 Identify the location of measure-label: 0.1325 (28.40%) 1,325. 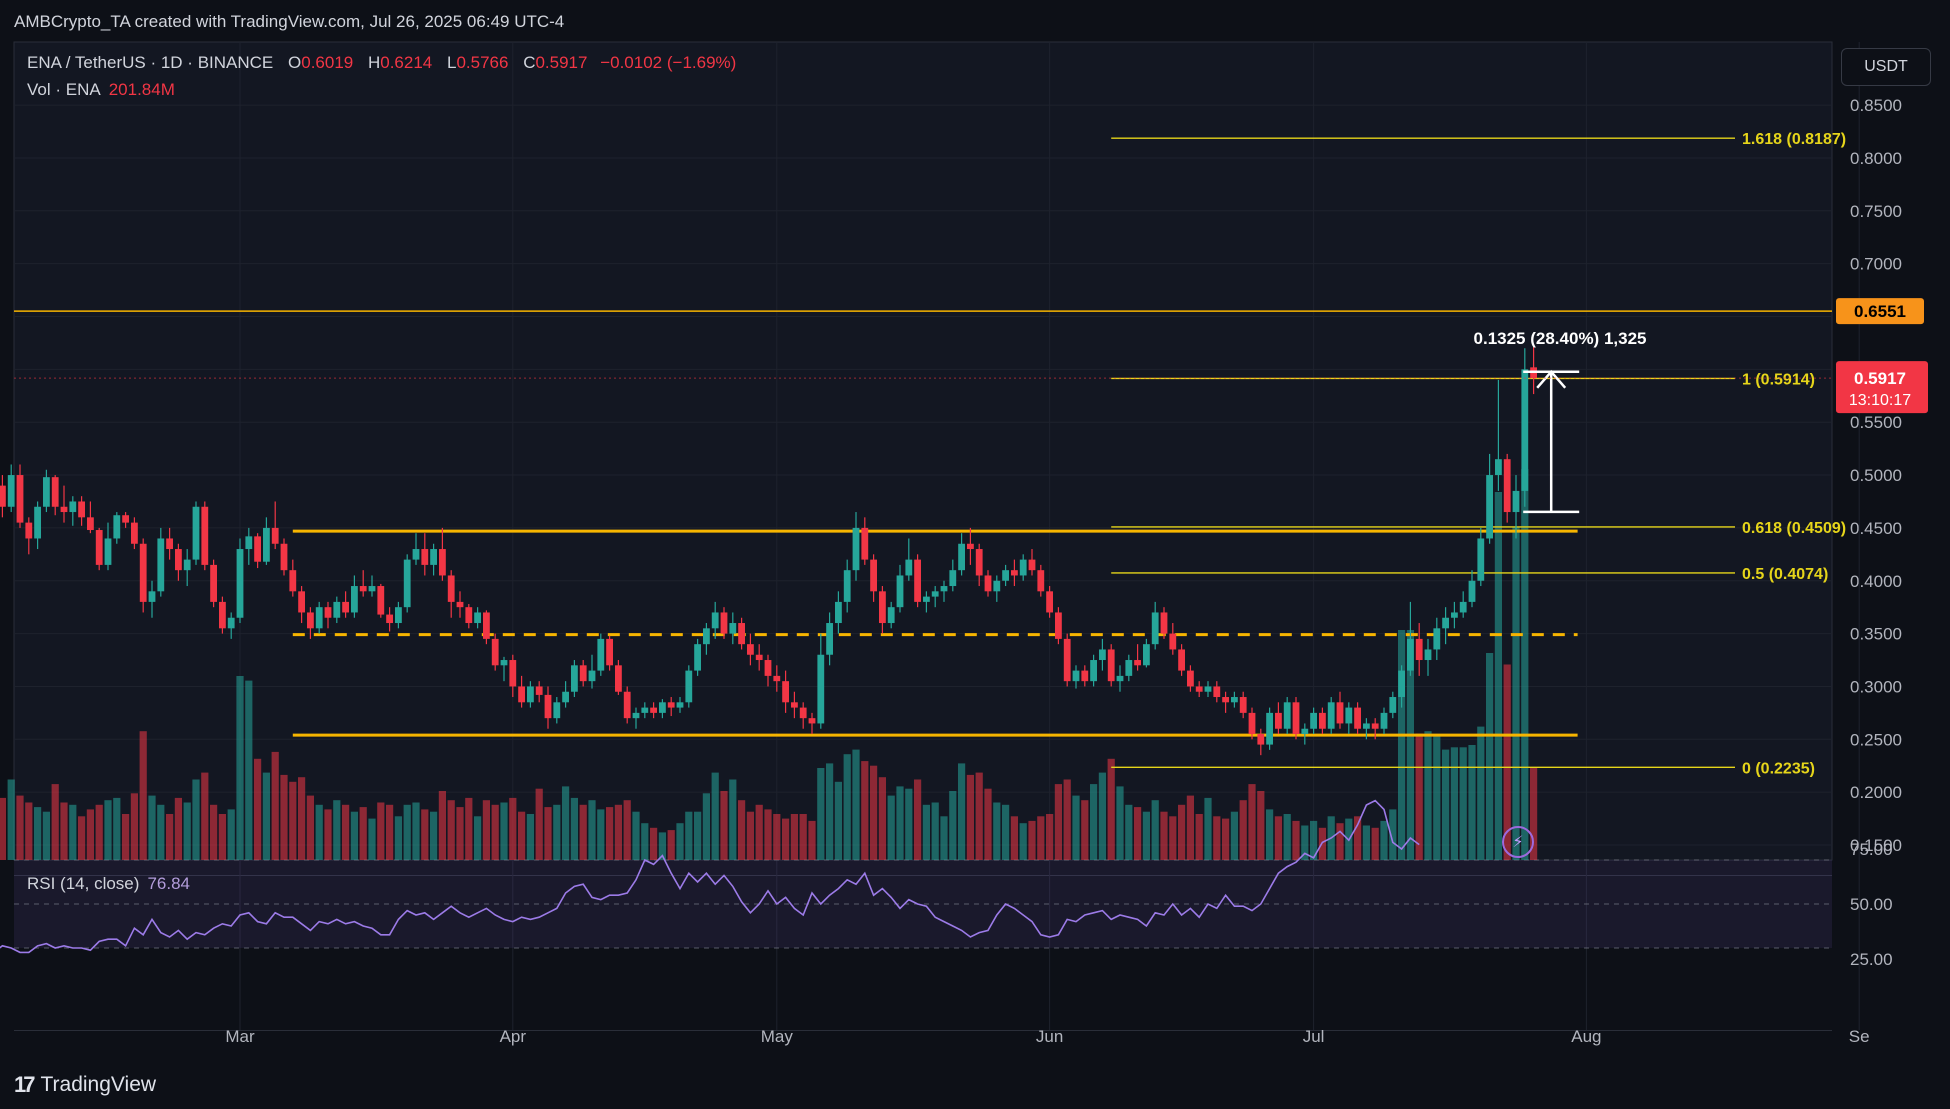
(1560, 338).